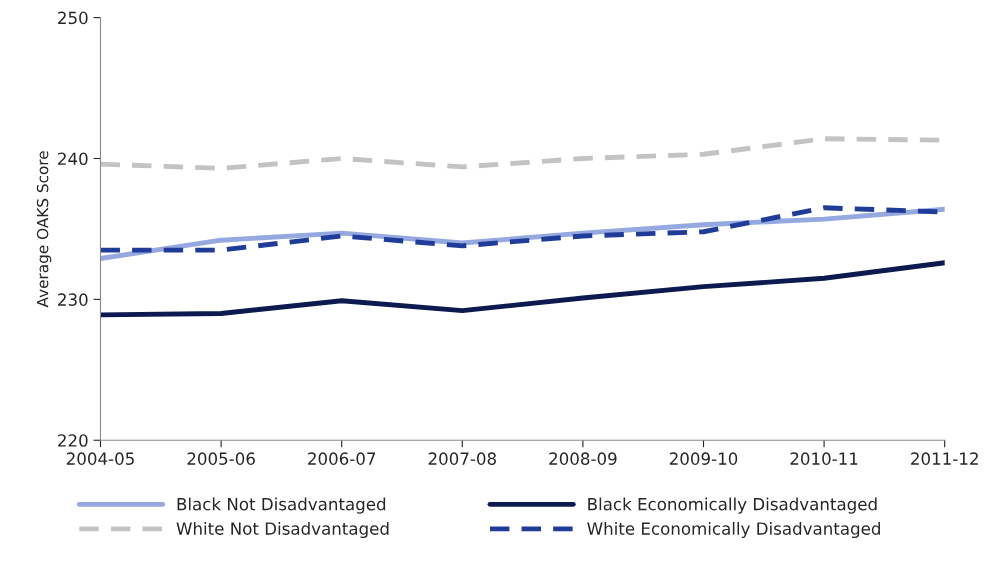 The image size is (1005, 587). Describe the element at coordinates (73, 159) in the screenshot. I see `y-tick-label: 240` at that location.